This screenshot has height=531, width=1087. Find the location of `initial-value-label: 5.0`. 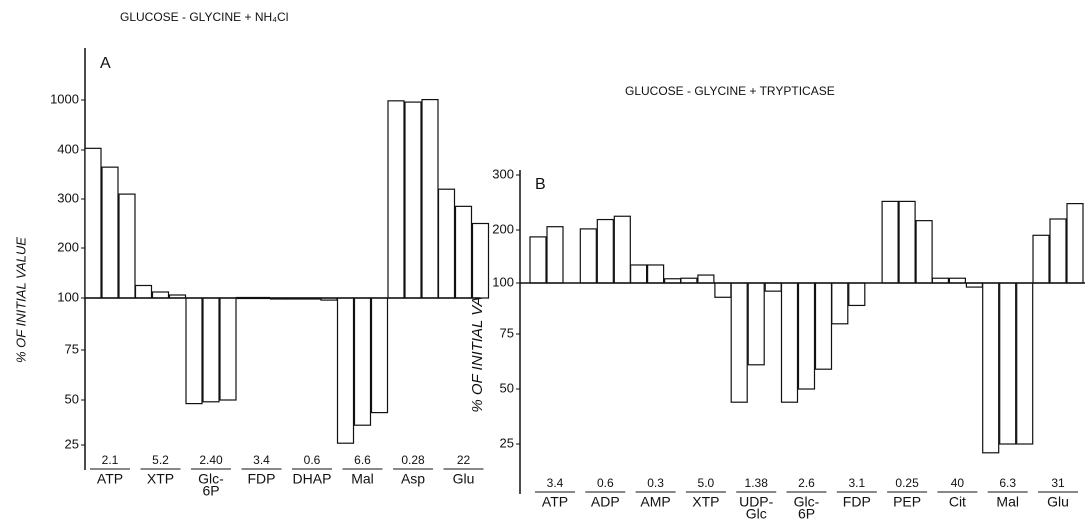

initial-value-label: 5.0 is located at coordinates (706, 483).